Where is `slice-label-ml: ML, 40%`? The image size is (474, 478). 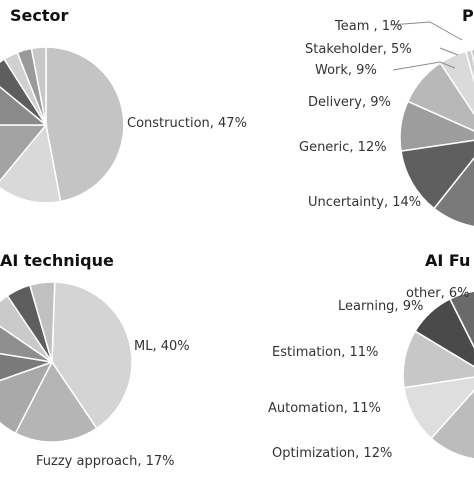 slice-label-ml: ML, 40% is located at coordinates (162, 346).